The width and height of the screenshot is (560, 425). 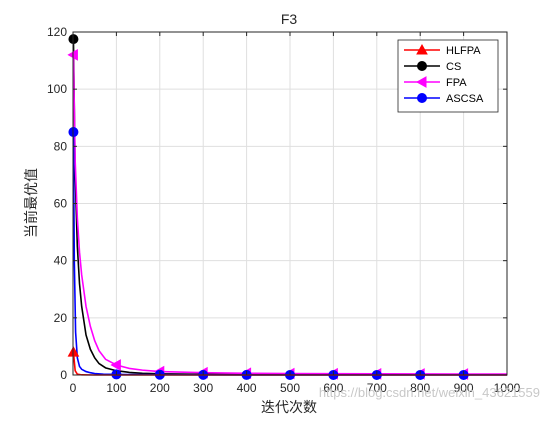 What do you see at coordinates (289, 407) in the screenshot?
I see `x-axis-label: 迭代次数` at bounding box center [289, 407].